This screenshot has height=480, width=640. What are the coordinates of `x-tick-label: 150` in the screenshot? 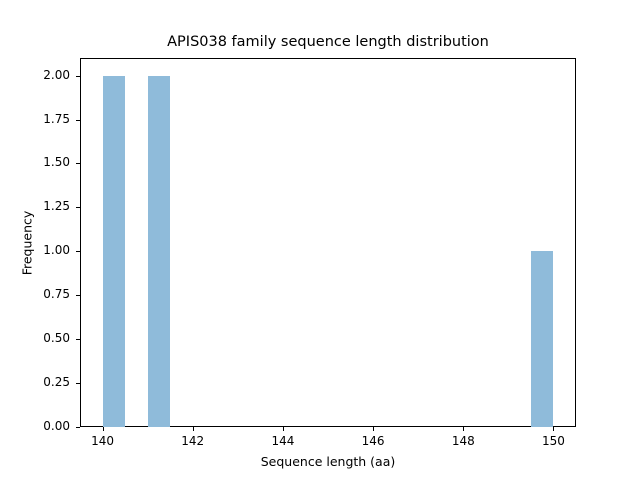 It's located at (553, 441).